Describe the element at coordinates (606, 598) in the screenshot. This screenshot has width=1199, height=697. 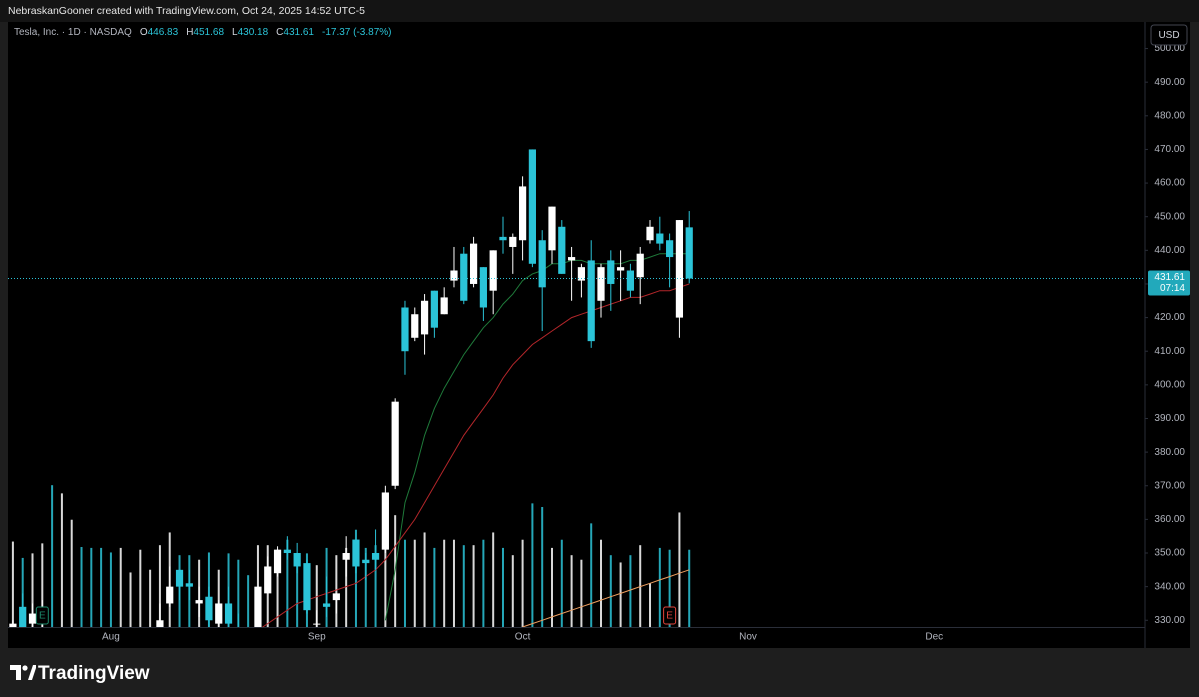
I see `moving-average` at that location.